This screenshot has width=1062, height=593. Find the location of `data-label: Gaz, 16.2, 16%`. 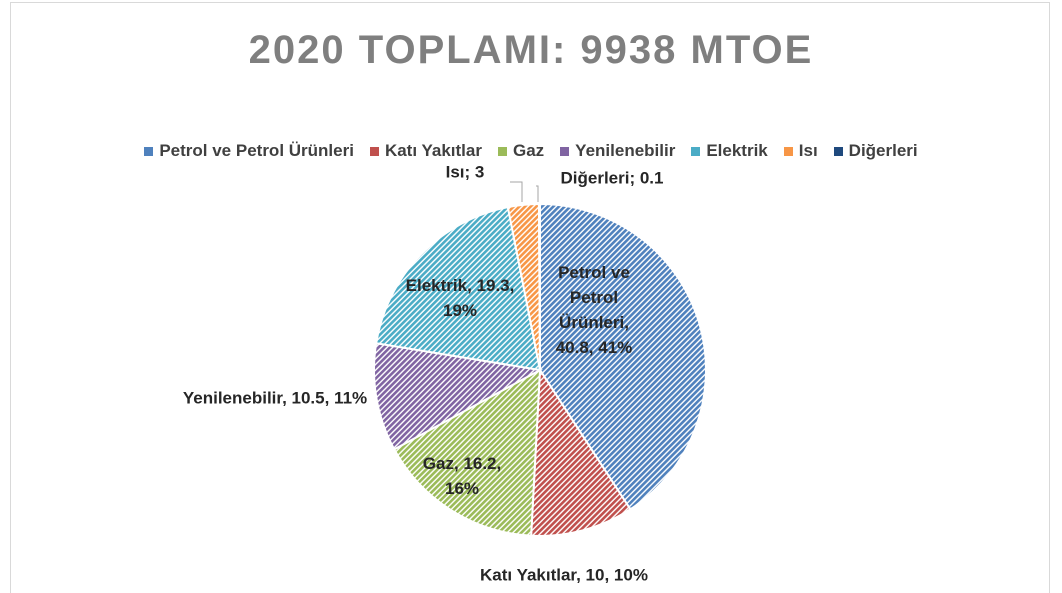

data-label: Gaz, 16.2, 16% is located at coordinates (462, 476).